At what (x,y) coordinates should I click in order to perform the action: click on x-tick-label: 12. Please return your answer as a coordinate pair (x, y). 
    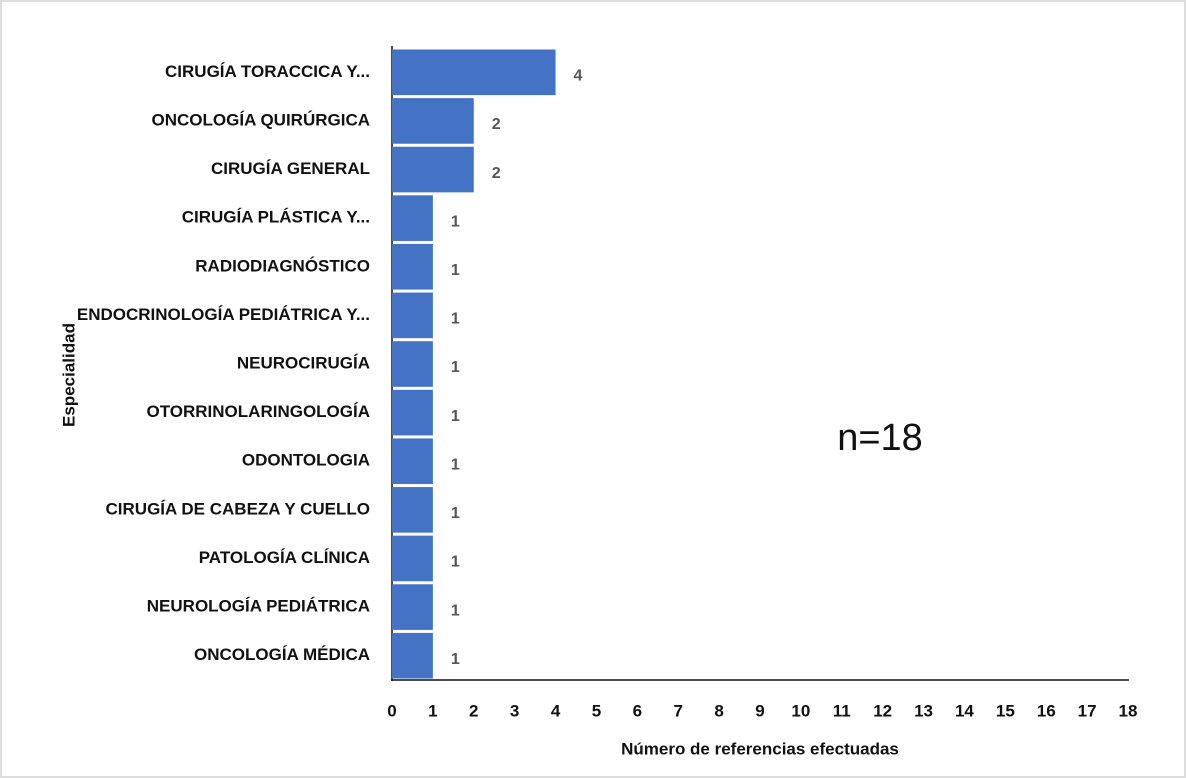
    Looking at the image, I should click on (882, 710).